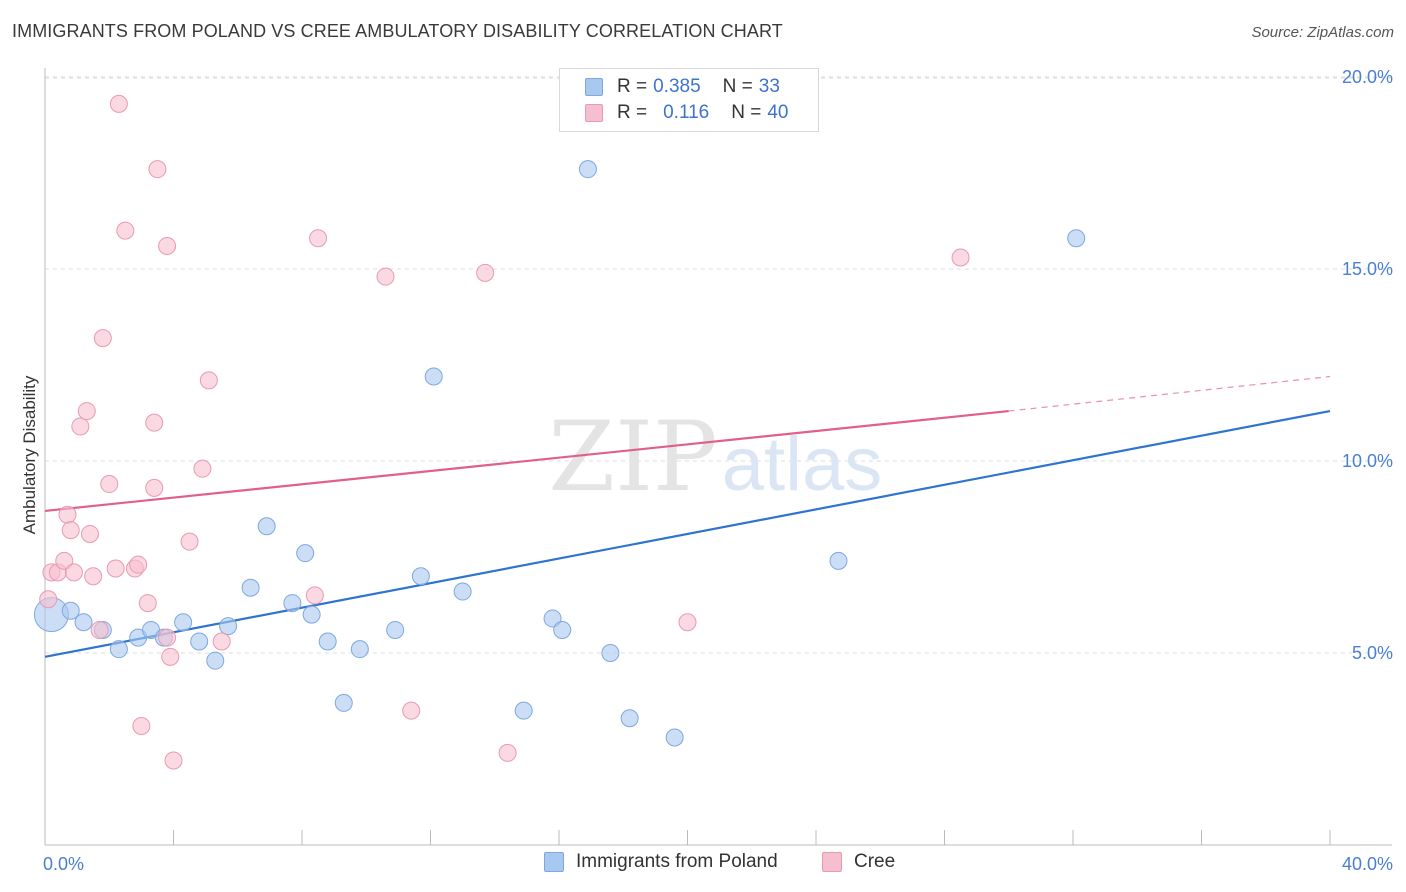 The height and width of the screenshot is (892, 1406). What do you see at coordinates (737, 86) in the screenshot?
I see `legend-n-label: N =` at bounding box center [737, 86].